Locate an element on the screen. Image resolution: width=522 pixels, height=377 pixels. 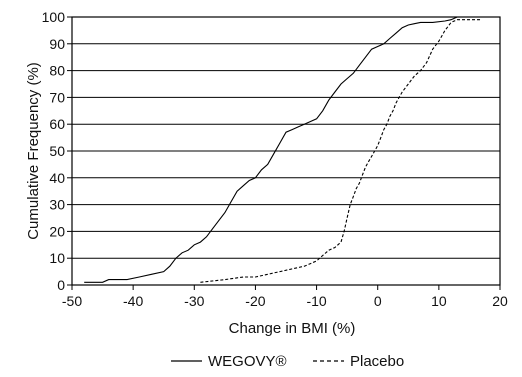
y-tick-label-90: 90 is located at coordinates (57, 44).